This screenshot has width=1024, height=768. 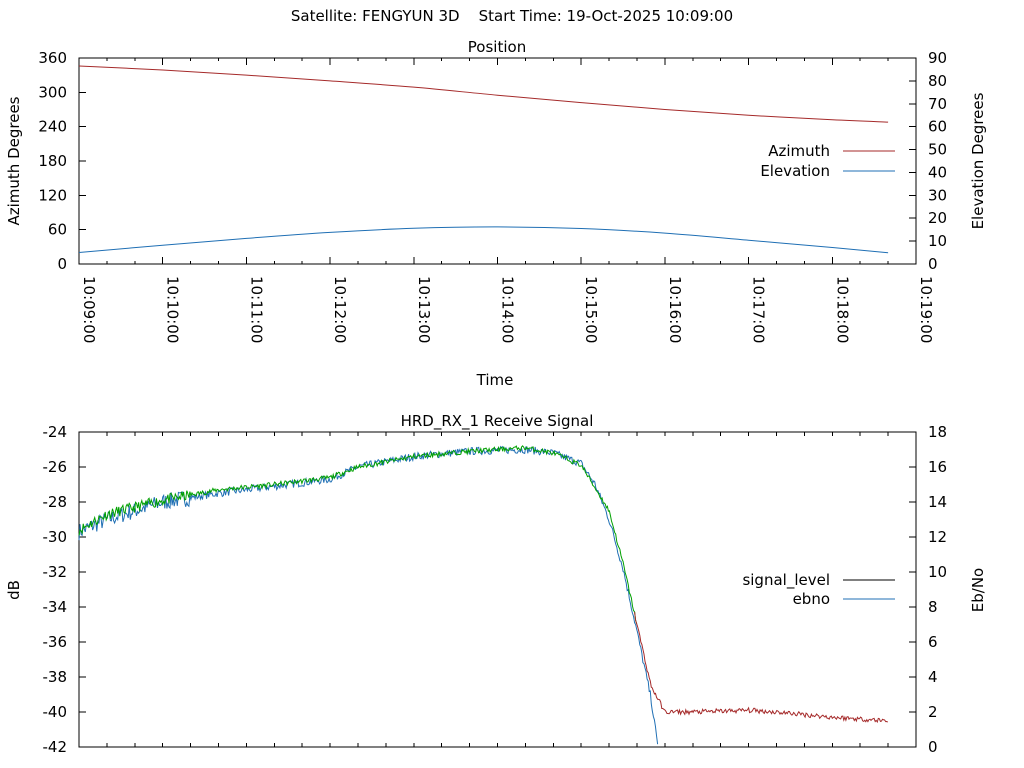 What do you see at coordinates (55, 747) in the screenshot?
I see `y-tick-label: -42` at bounding box center [55, 747].